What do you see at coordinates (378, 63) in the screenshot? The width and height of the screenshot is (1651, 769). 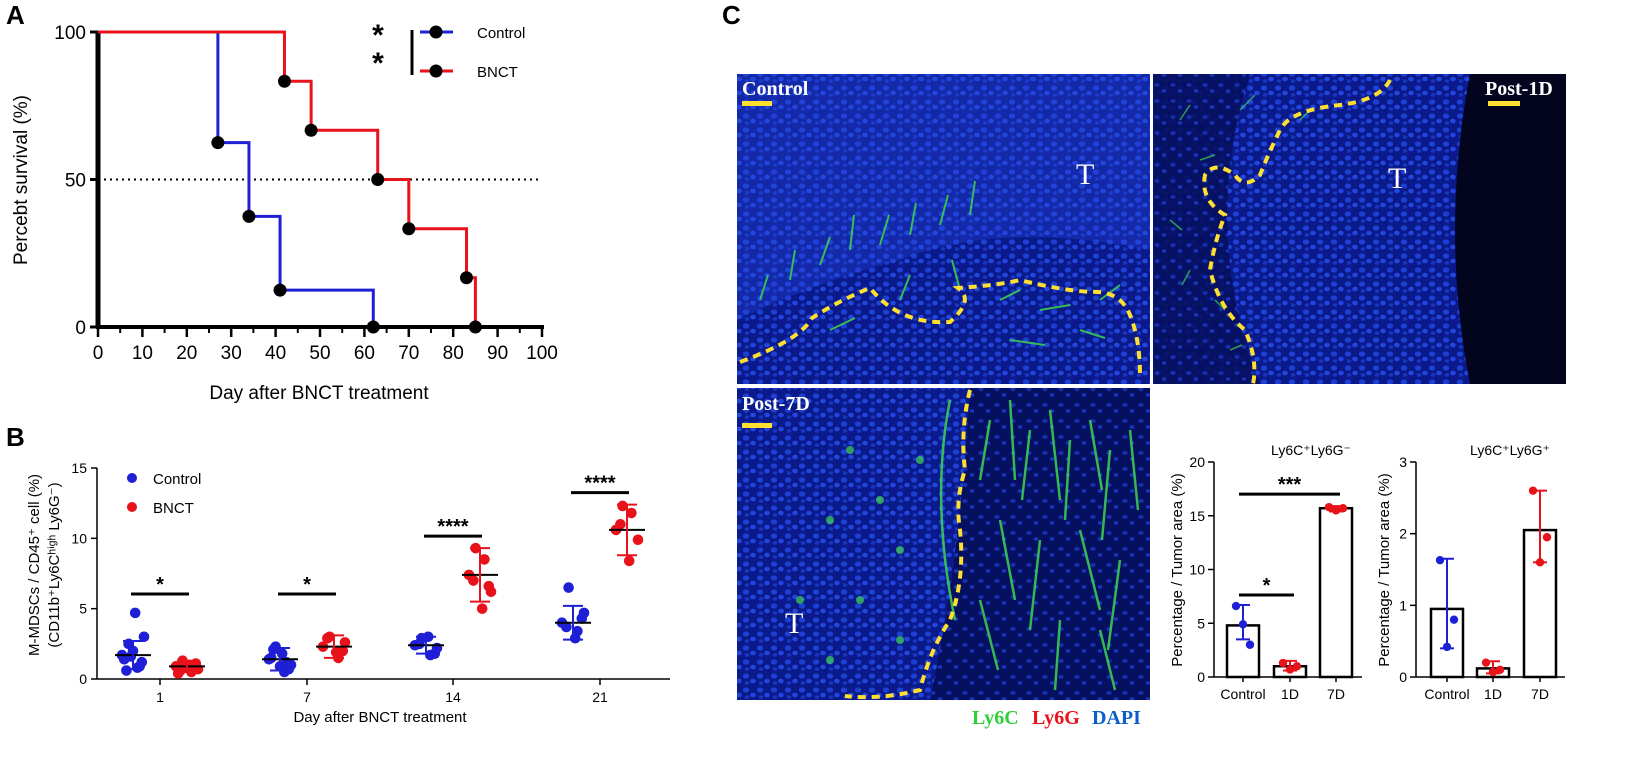 I see `panel-a-significance-top: *` at bounding box center [378, 63].